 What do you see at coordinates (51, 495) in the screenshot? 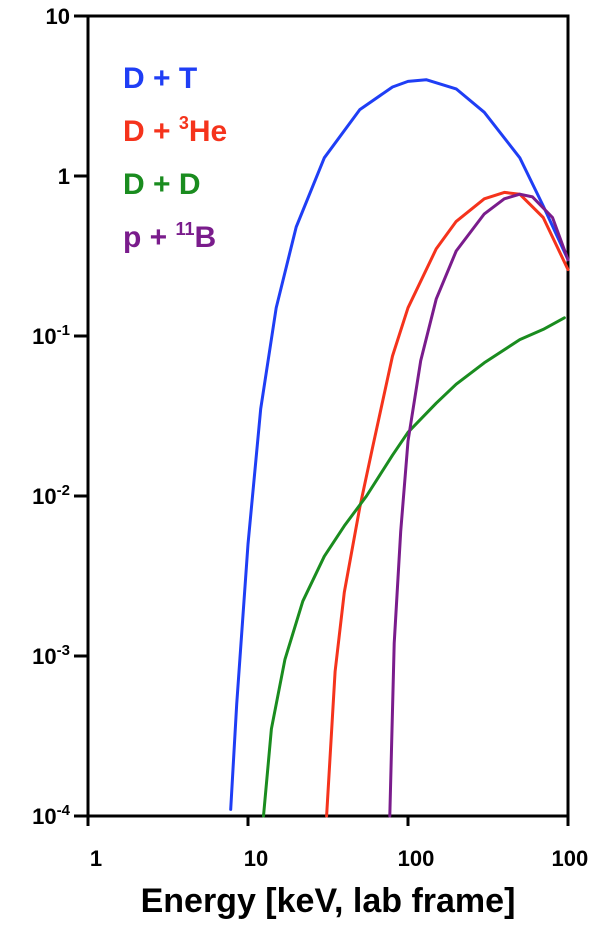
I see `y-tick-label: 10⁻²` at bounding box center [51, 495].